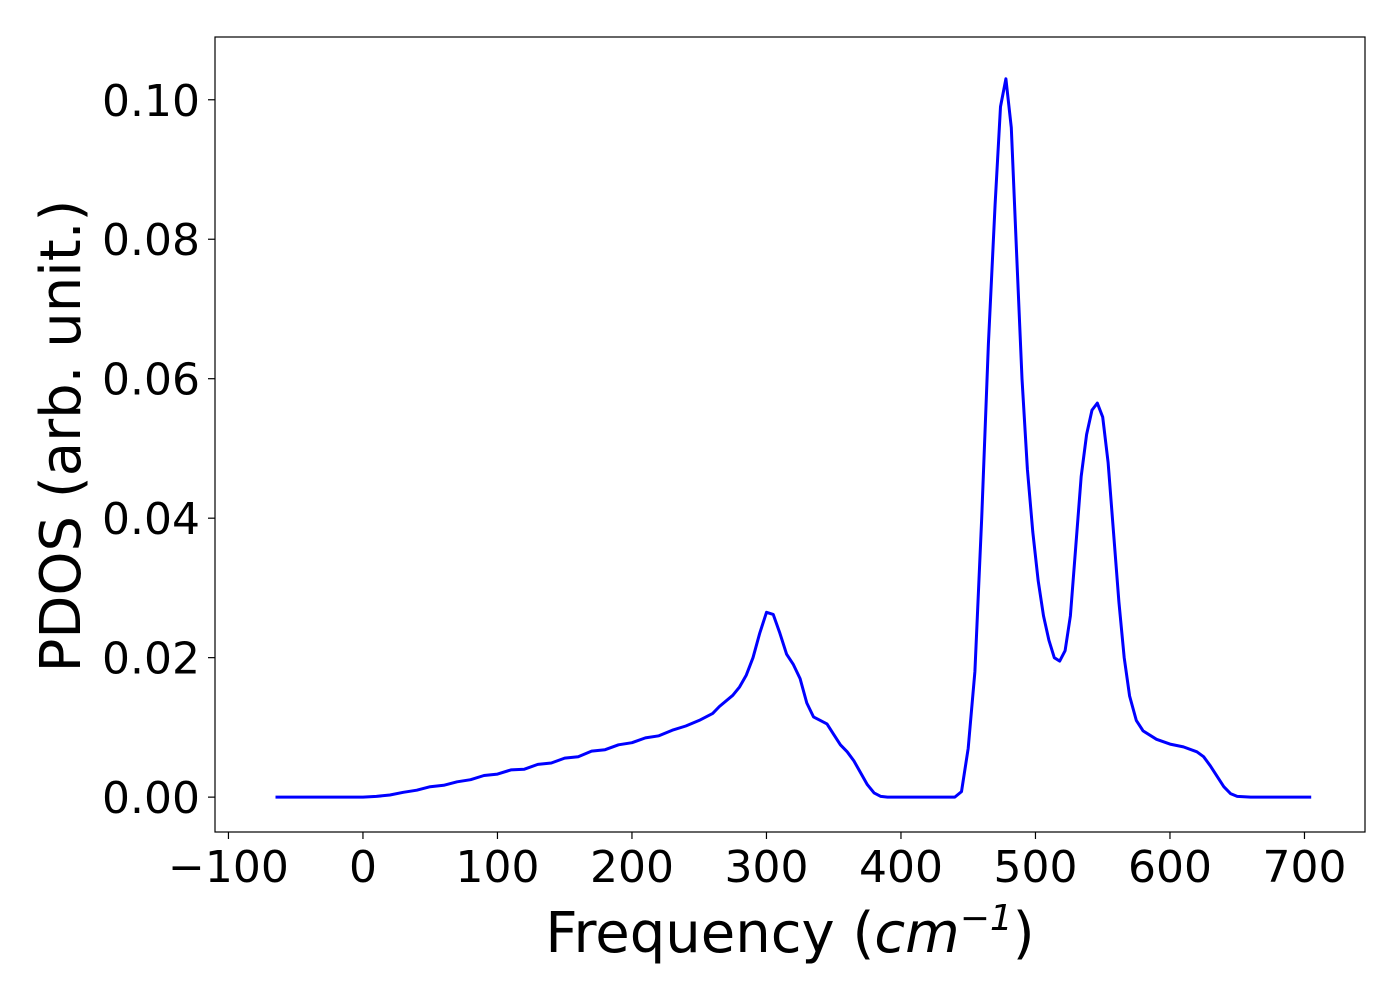  Describe the element at coordinates (632, 867) in the screenshot. I see `x-tick-label: 200` at that location.